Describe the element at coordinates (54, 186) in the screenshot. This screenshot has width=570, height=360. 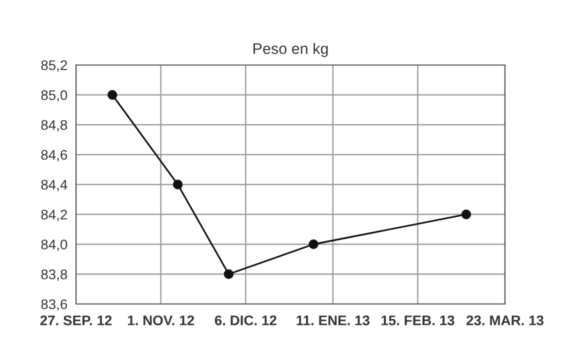
I see `y-tick-label: 84,4` at that location.